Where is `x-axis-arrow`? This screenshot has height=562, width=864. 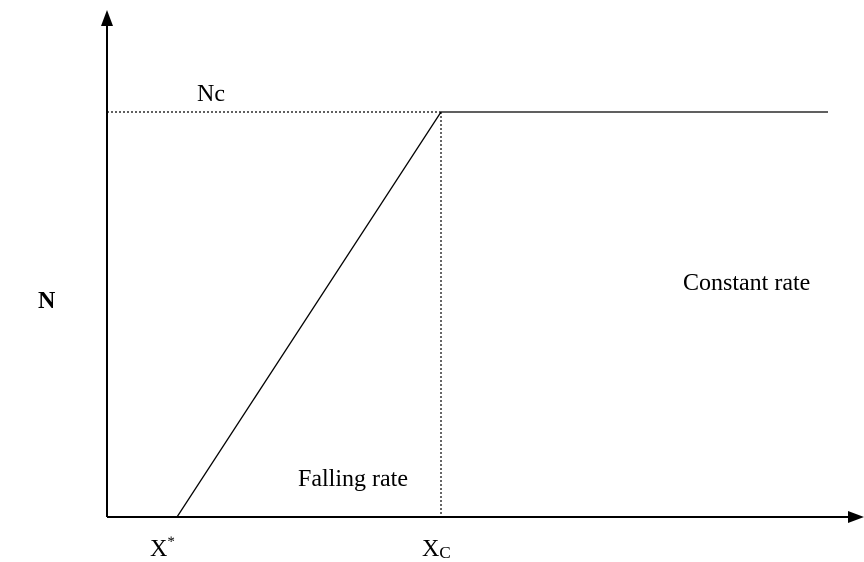
x-axis-arrow is located at coordinates (856, 517).